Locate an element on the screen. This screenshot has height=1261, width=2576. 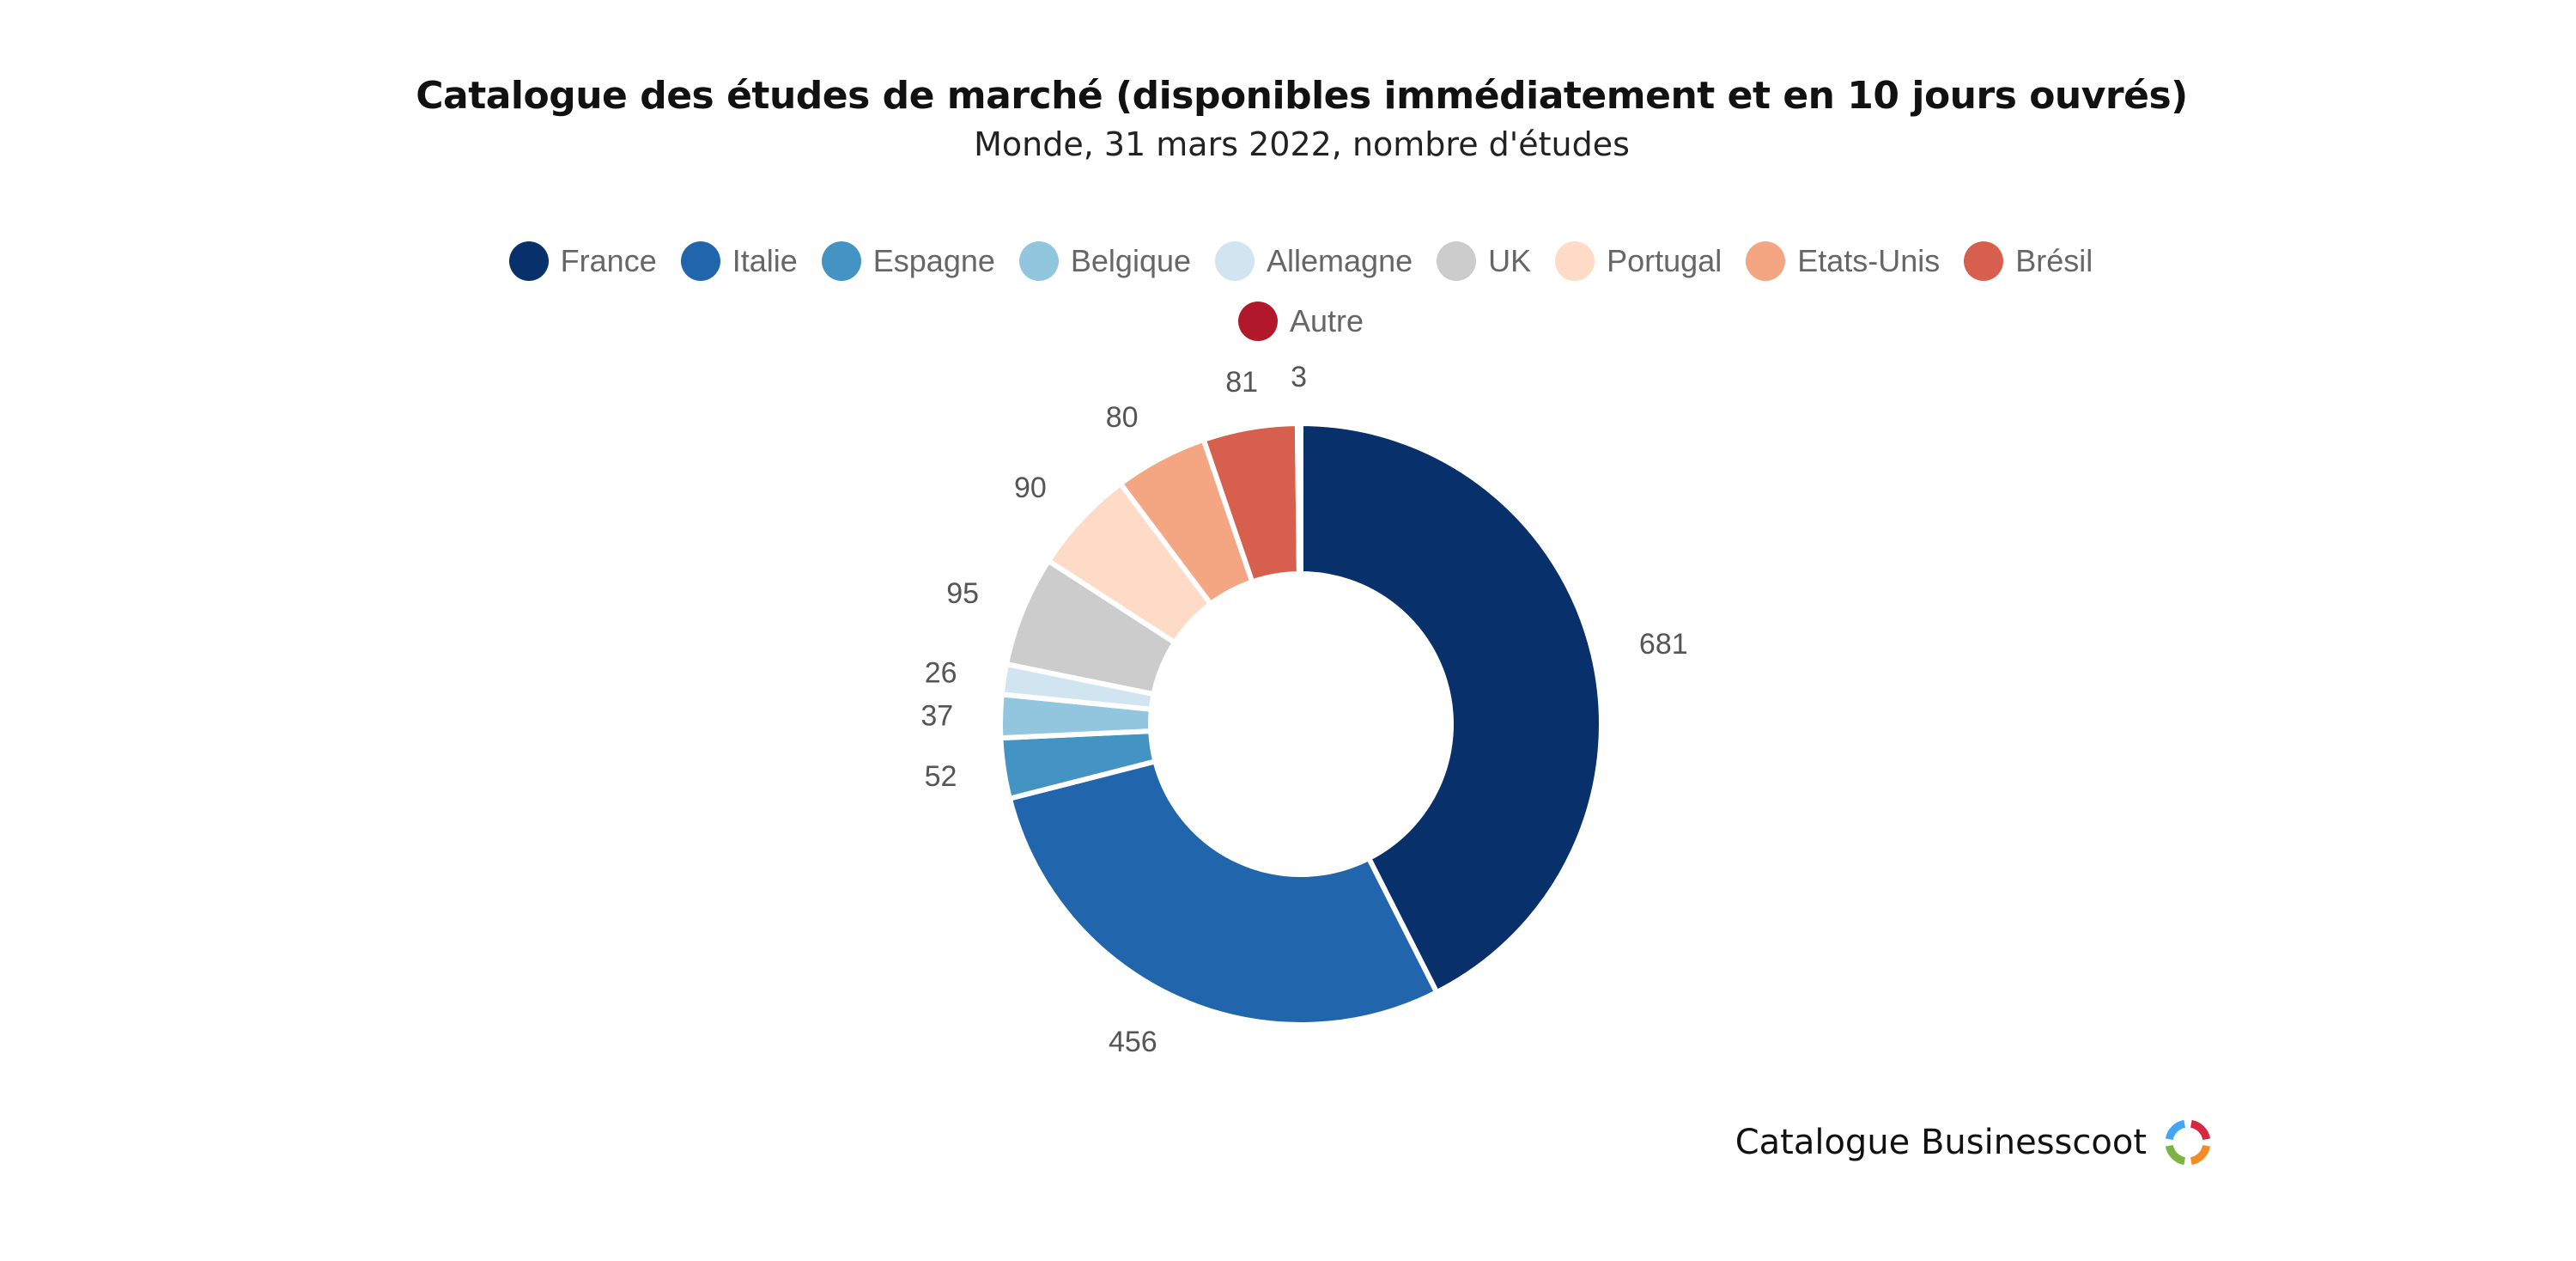
data-label: 26 is located at coordinates (941, 673).